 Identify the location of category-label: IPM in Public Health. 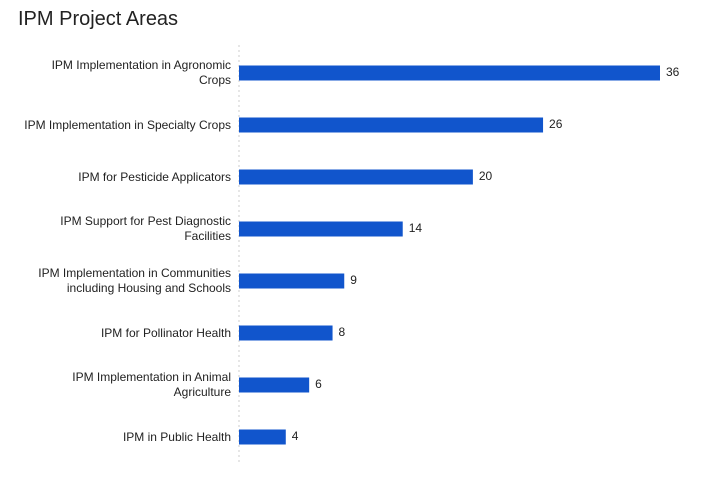
(176, 436).